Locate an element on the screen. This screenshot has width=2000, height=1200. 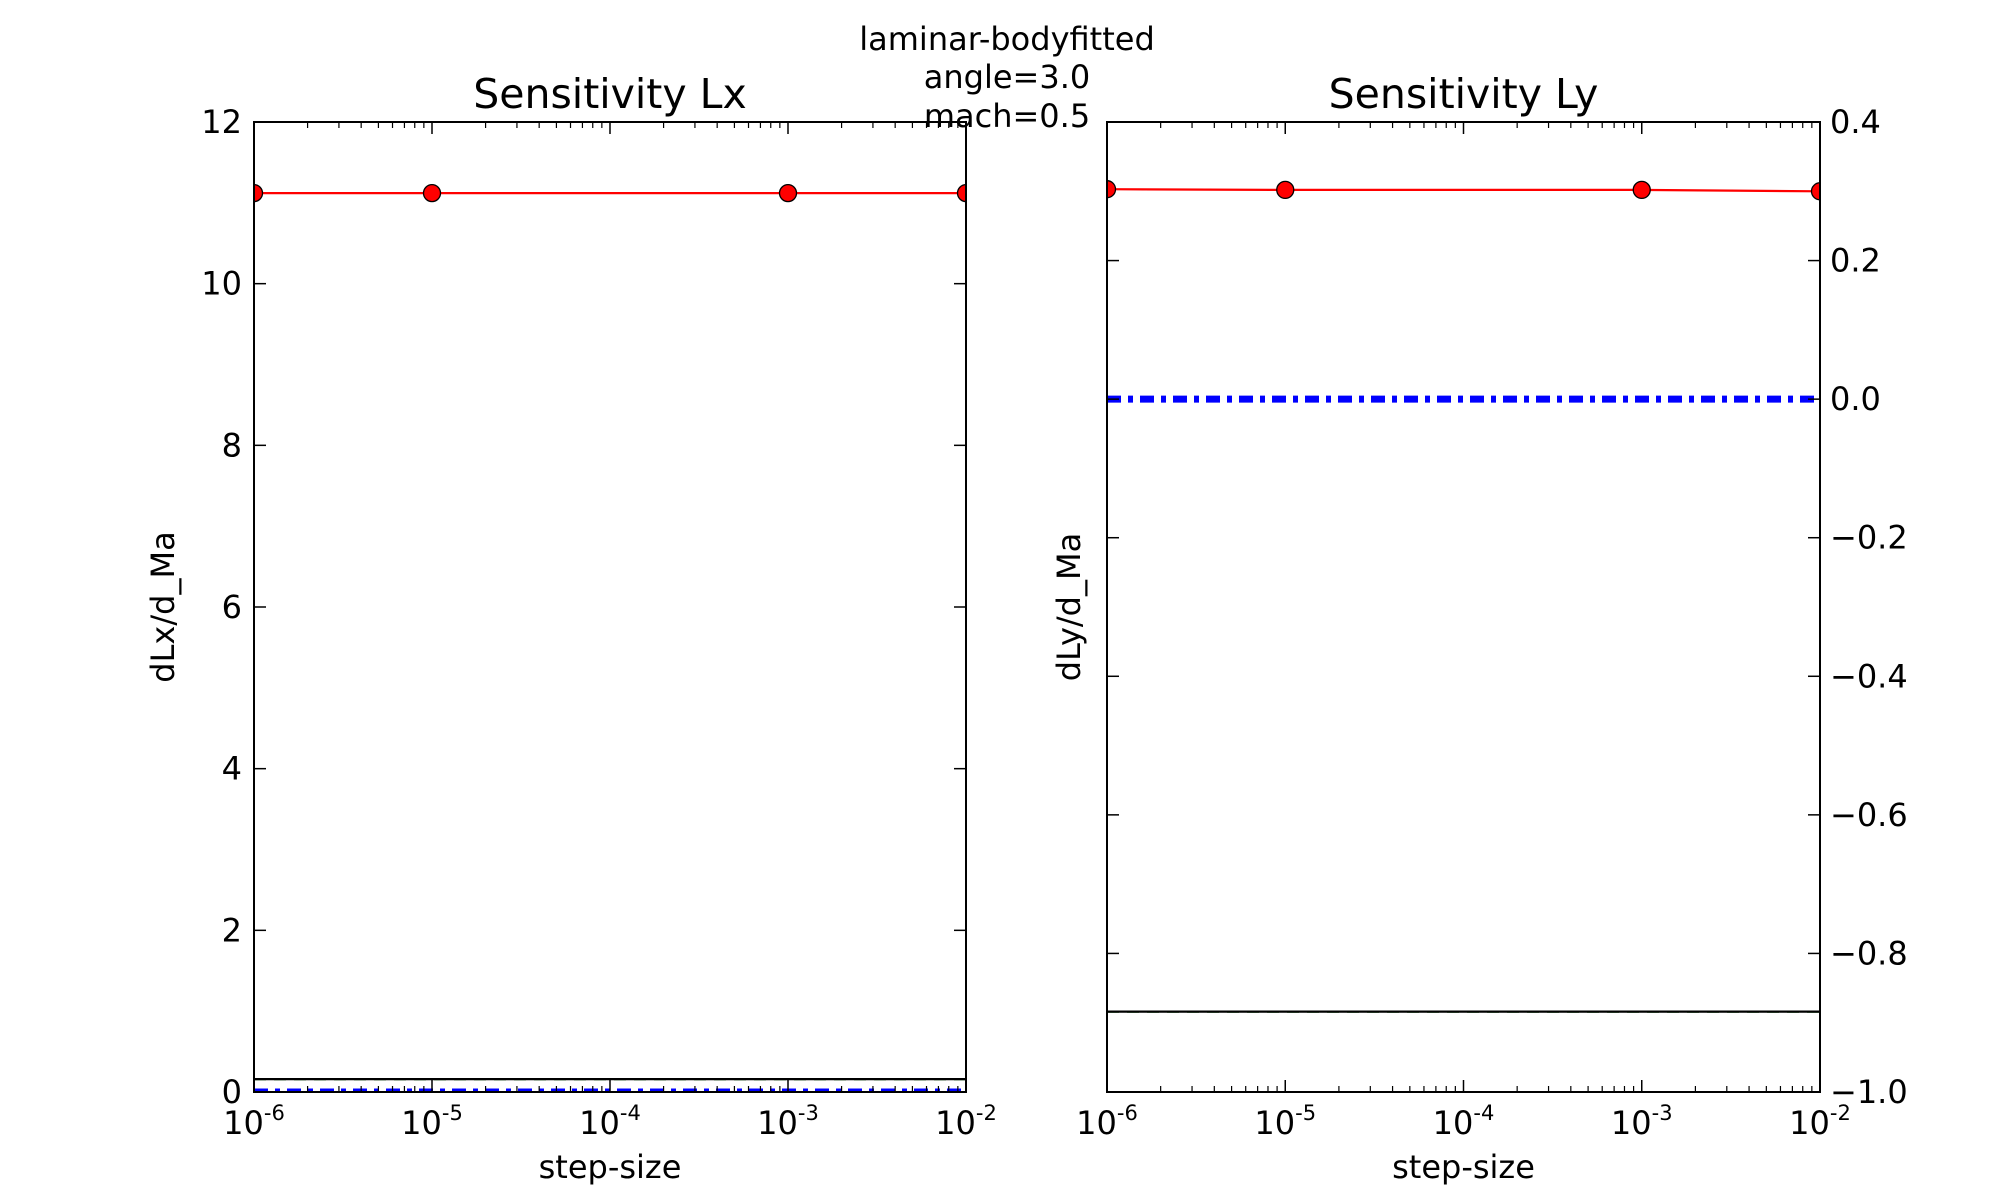
figure-title-line-2: angle=3.0 is located at coordinates (1007, 77).